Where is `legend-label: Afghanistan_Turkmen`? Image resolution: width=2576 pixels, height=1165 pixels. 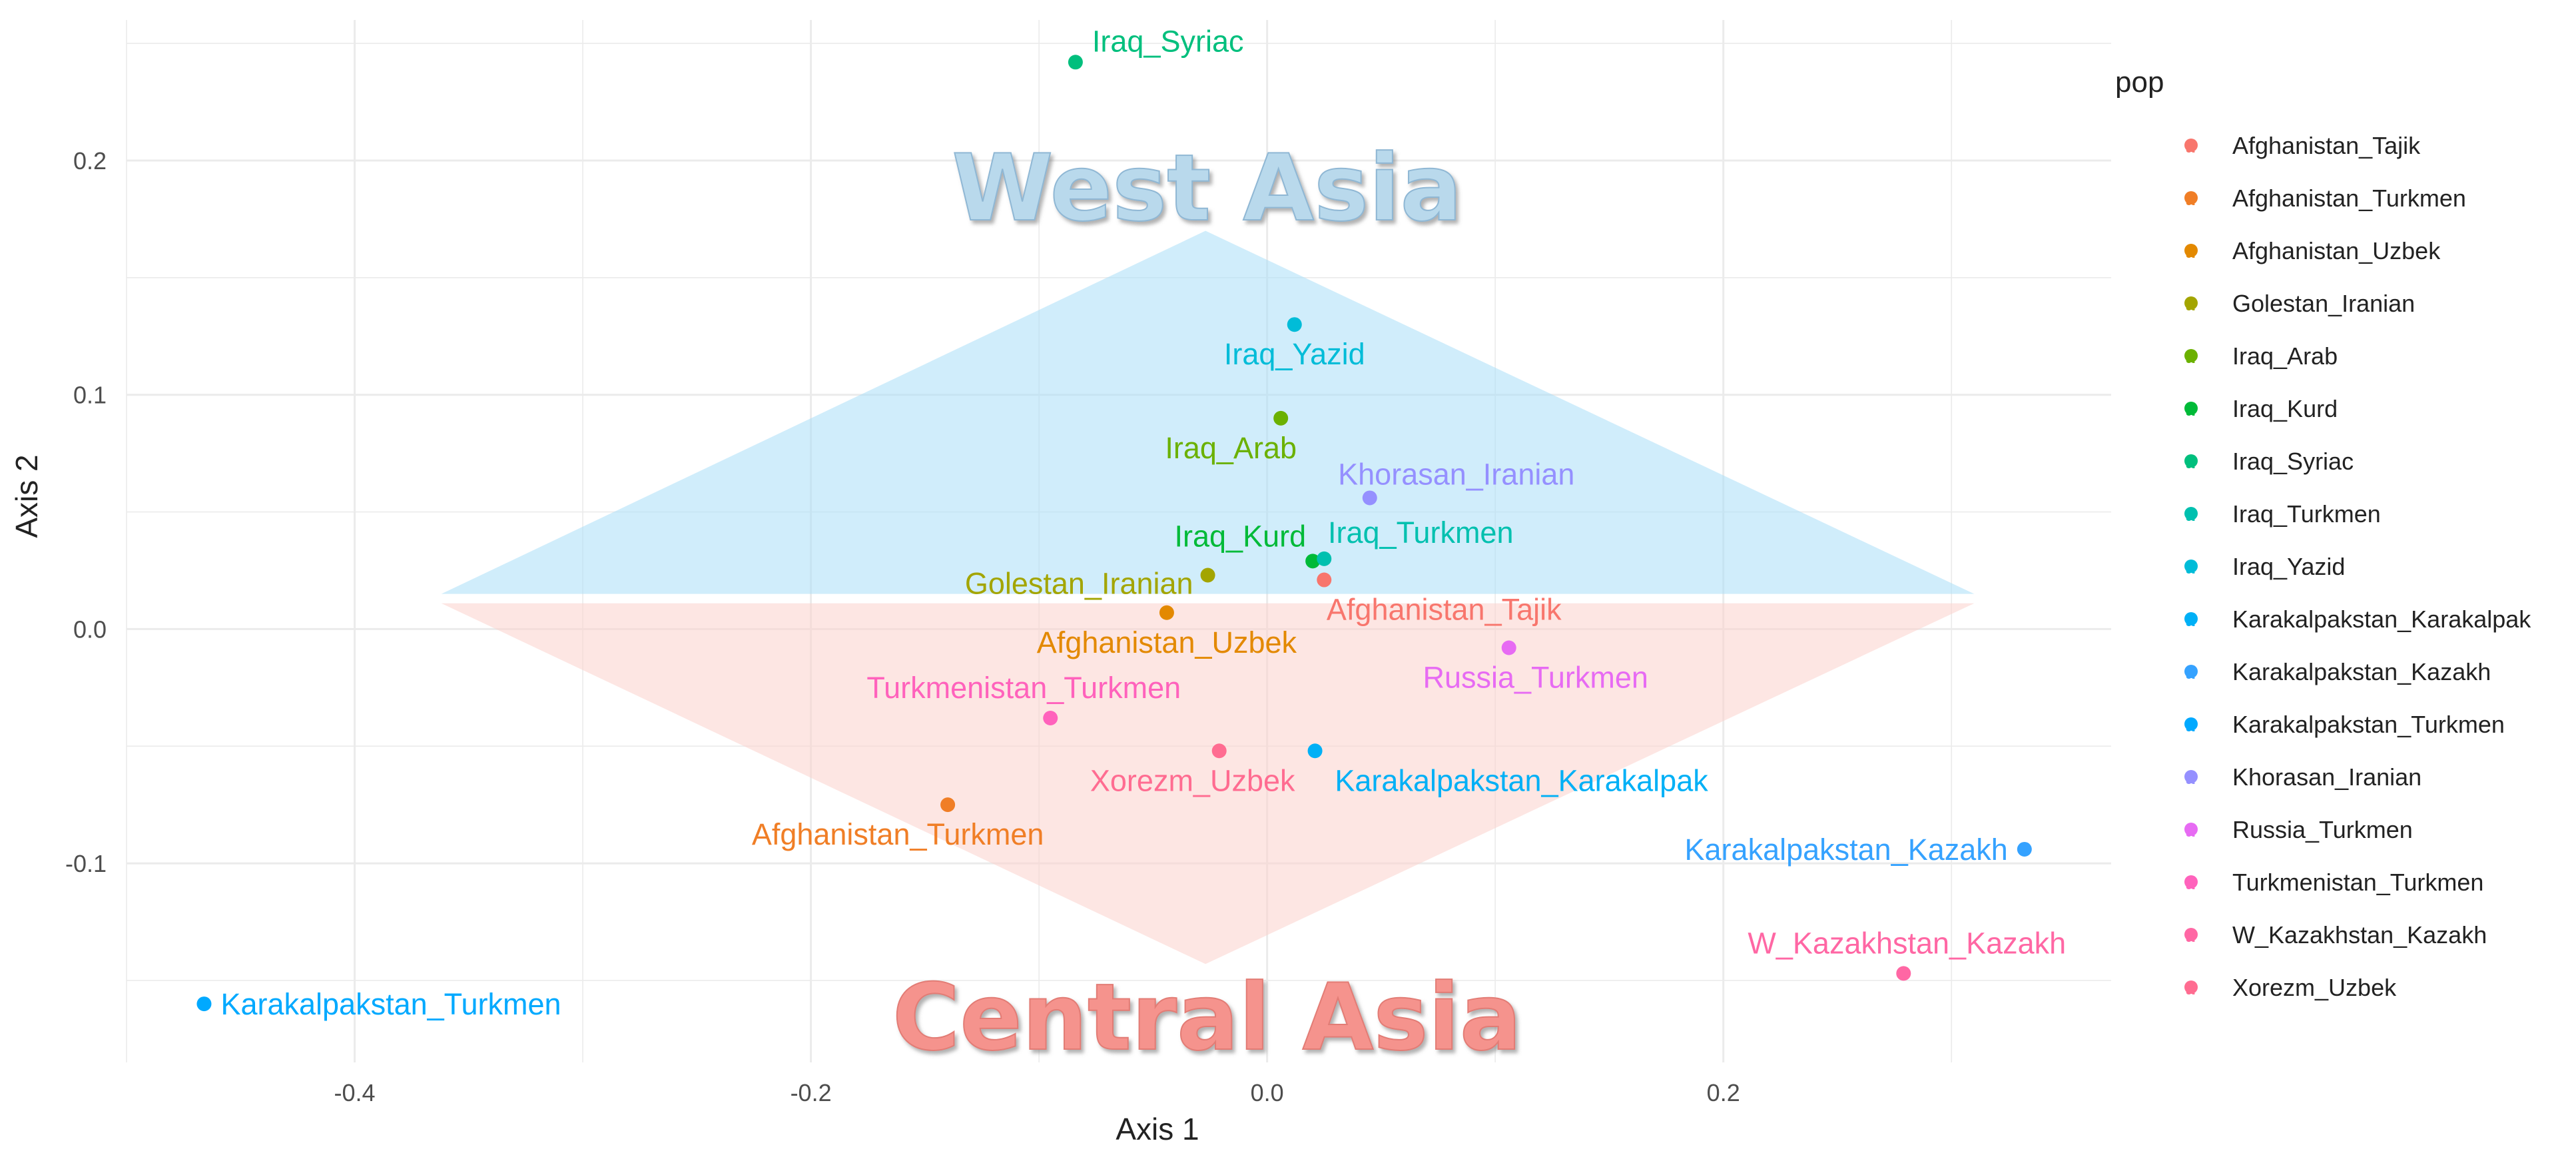
legend-label: Afghanistan_Turkmen is located at coordinates (2349, 198).